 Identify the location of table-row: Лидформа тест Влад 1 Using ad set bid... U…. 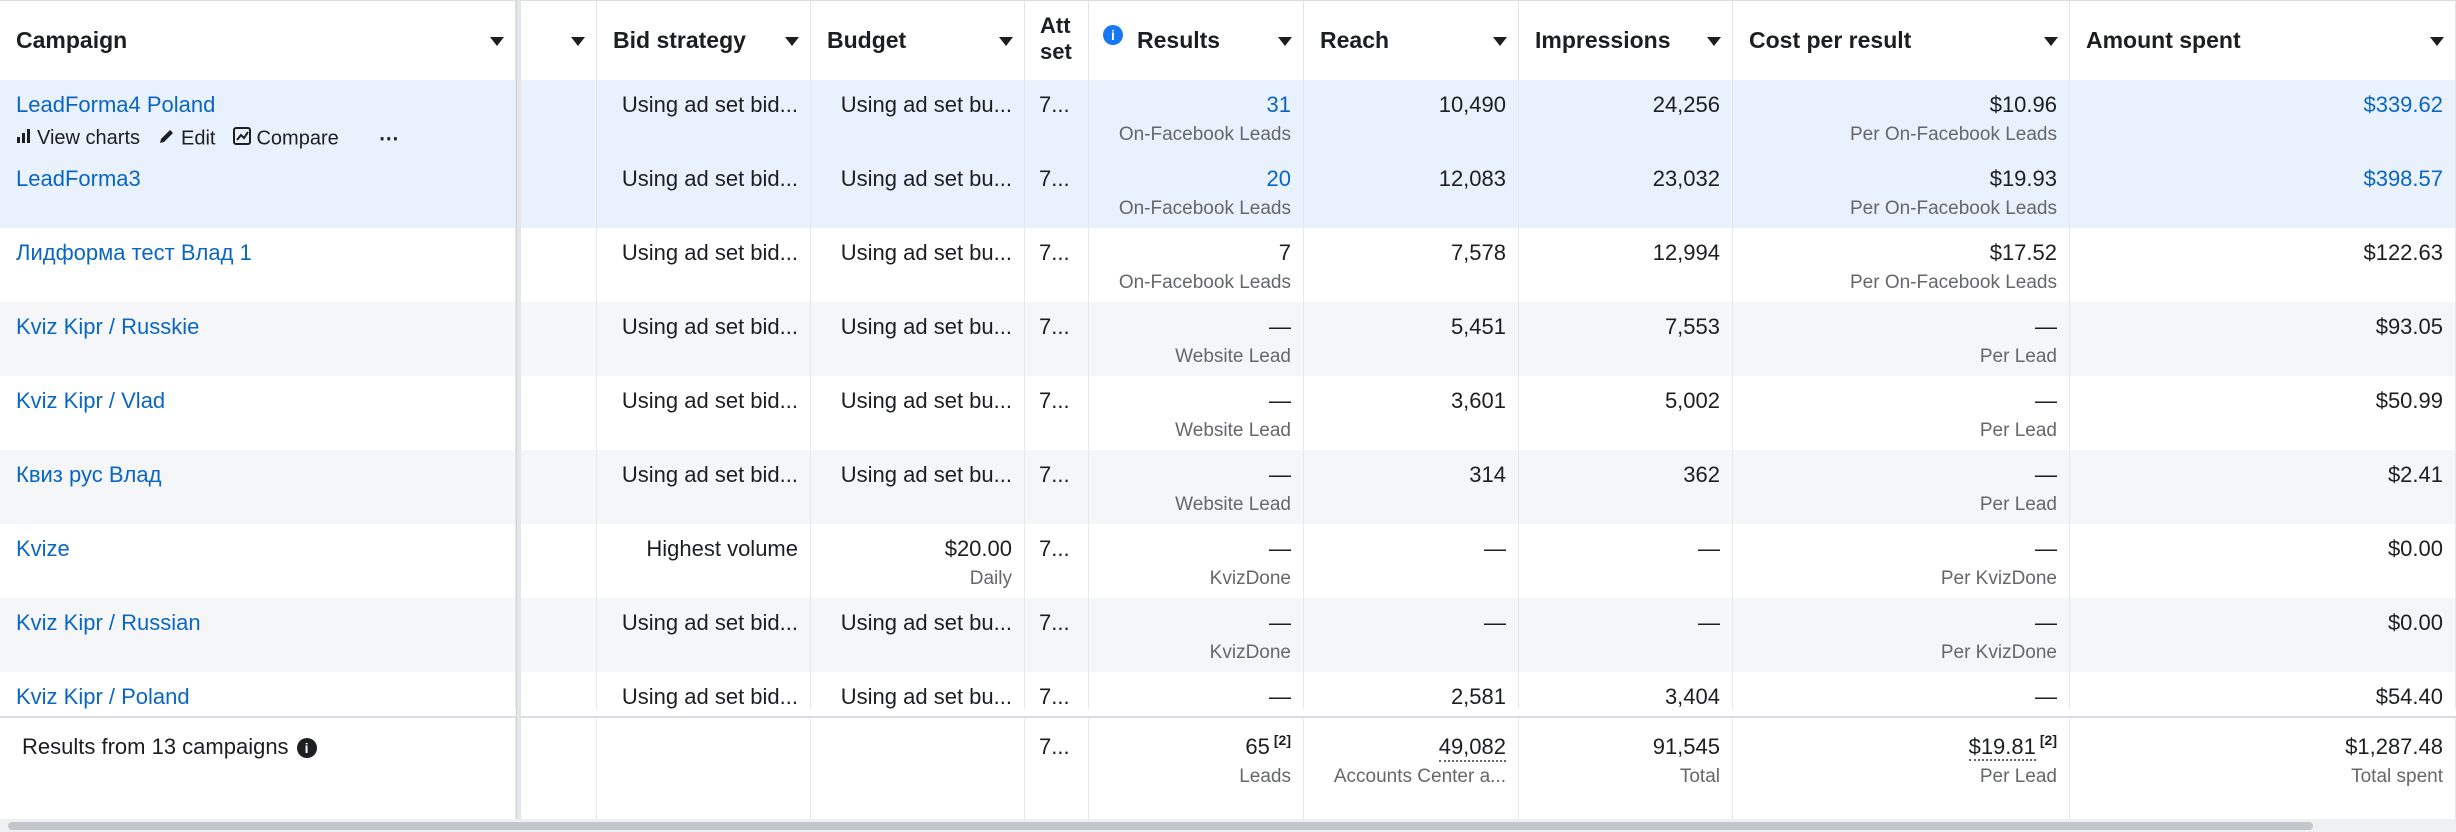
(1228, 265).